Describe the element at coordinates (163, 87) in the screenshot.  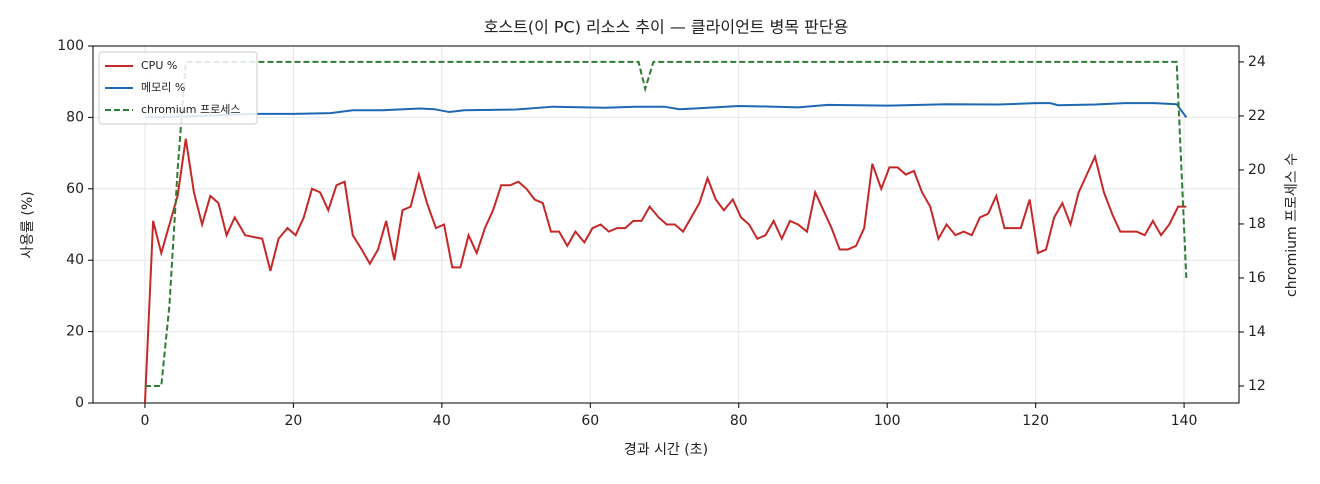
I see `legend-label: 메모리 %` at that location.